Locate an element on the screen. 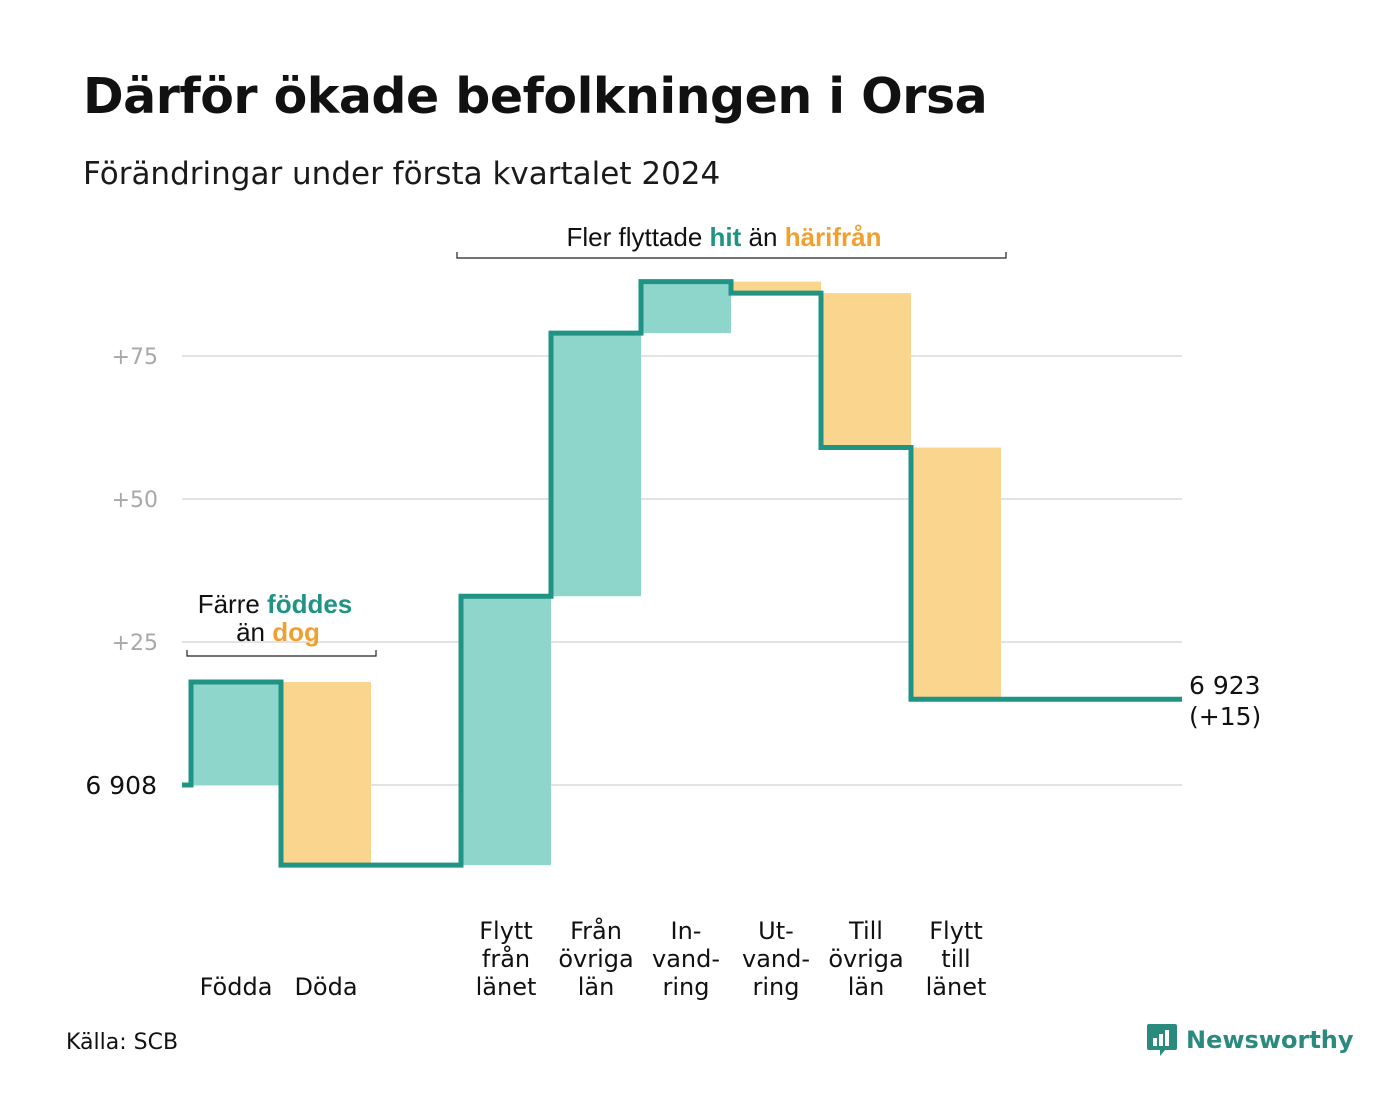 This screenshot has height=1120, width=1400. category-label: till is located at coordinates (955, 959).